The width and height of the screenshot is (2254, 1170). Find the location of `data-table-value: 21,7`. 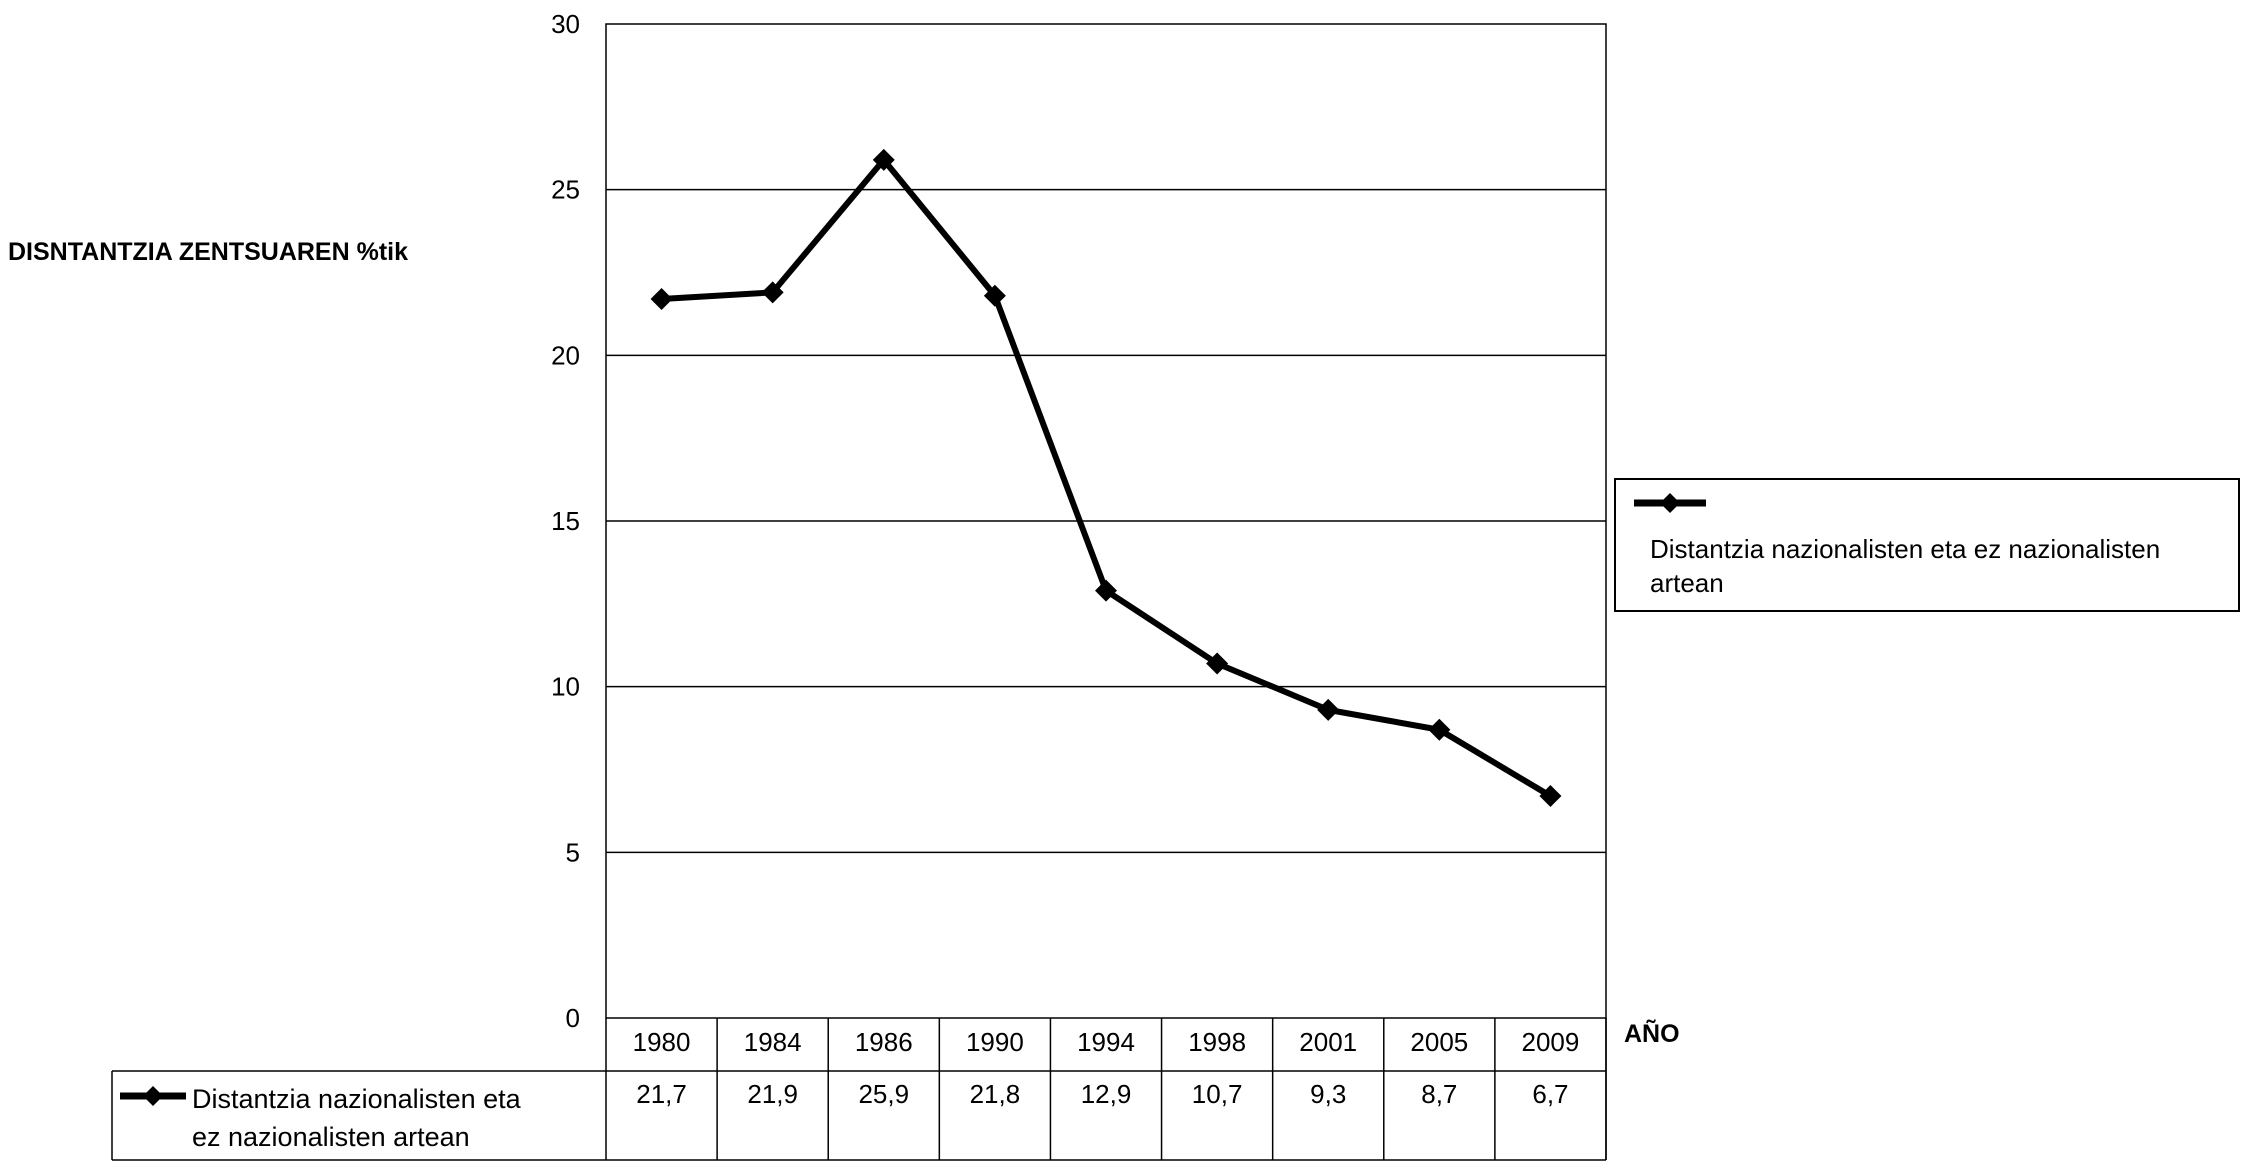

data-table-value: 21,7 is located at coordinates (661, 1094).